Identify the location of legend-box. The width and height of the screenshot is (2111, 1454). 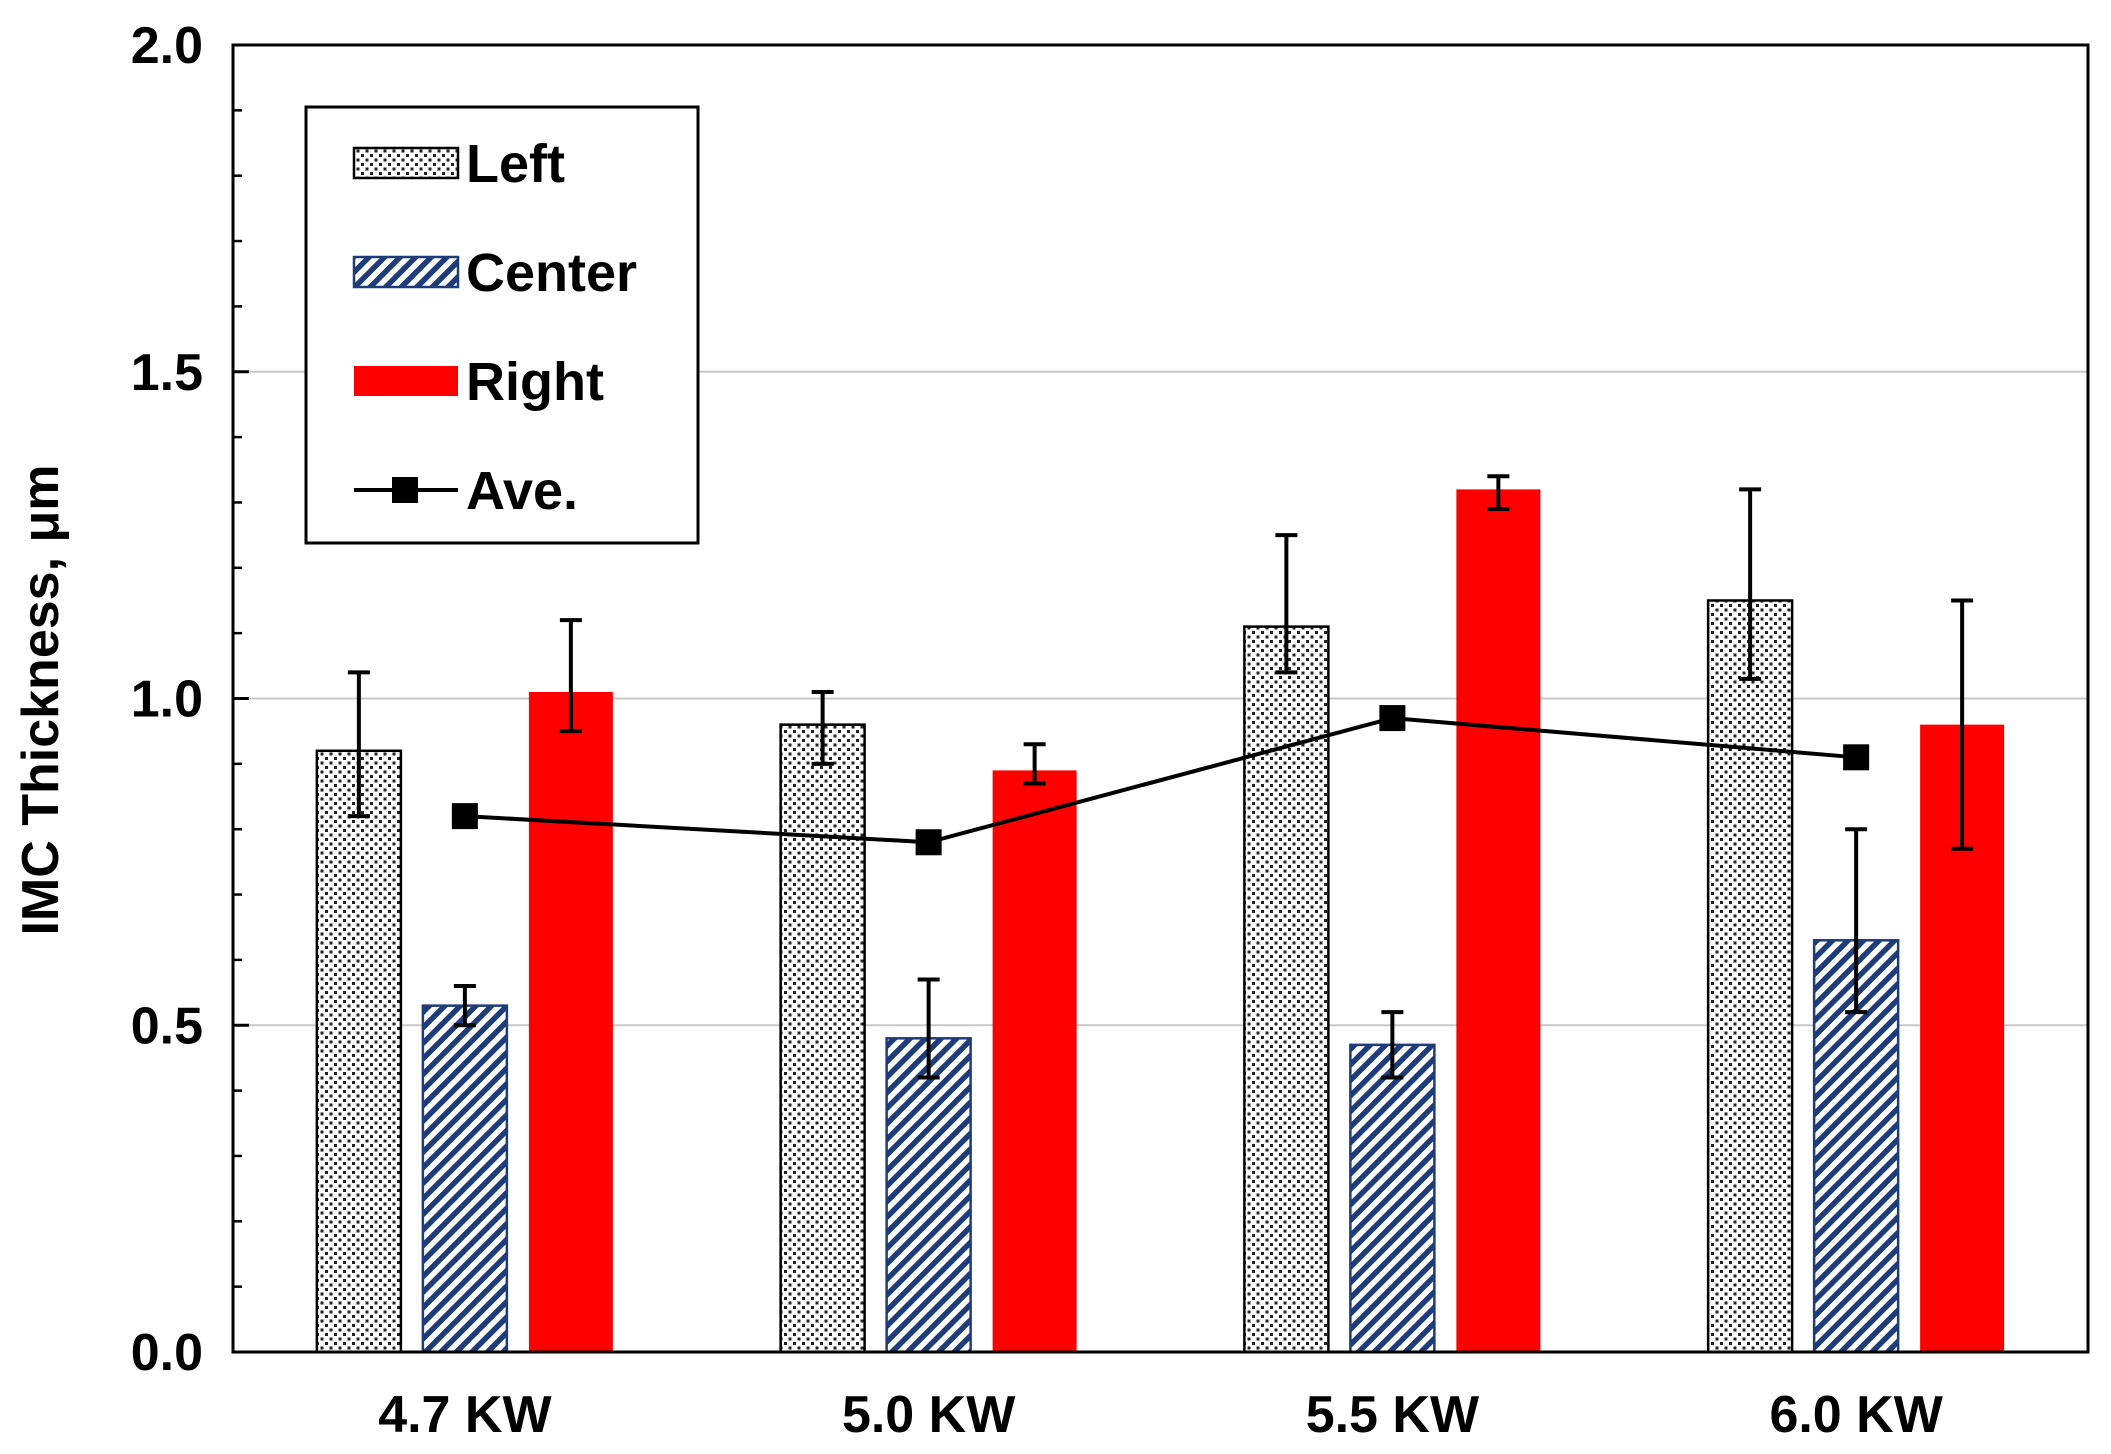
(502, 325).